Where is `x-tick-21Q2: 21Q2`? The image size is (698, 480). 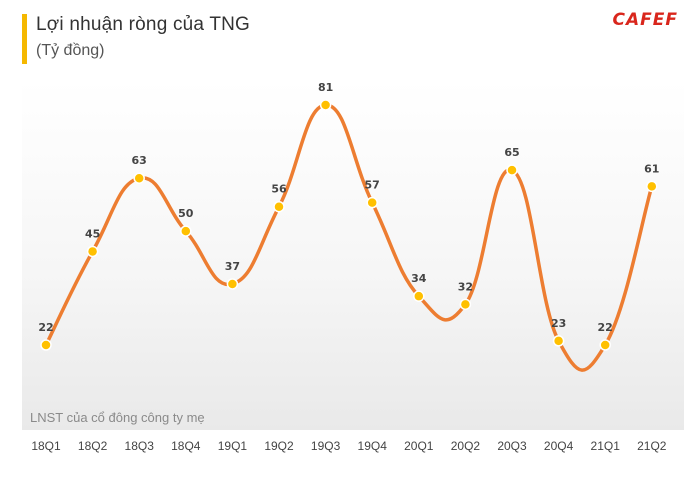
x-tick-21Q2: 21Q2 is located at coordinates (652, 446).